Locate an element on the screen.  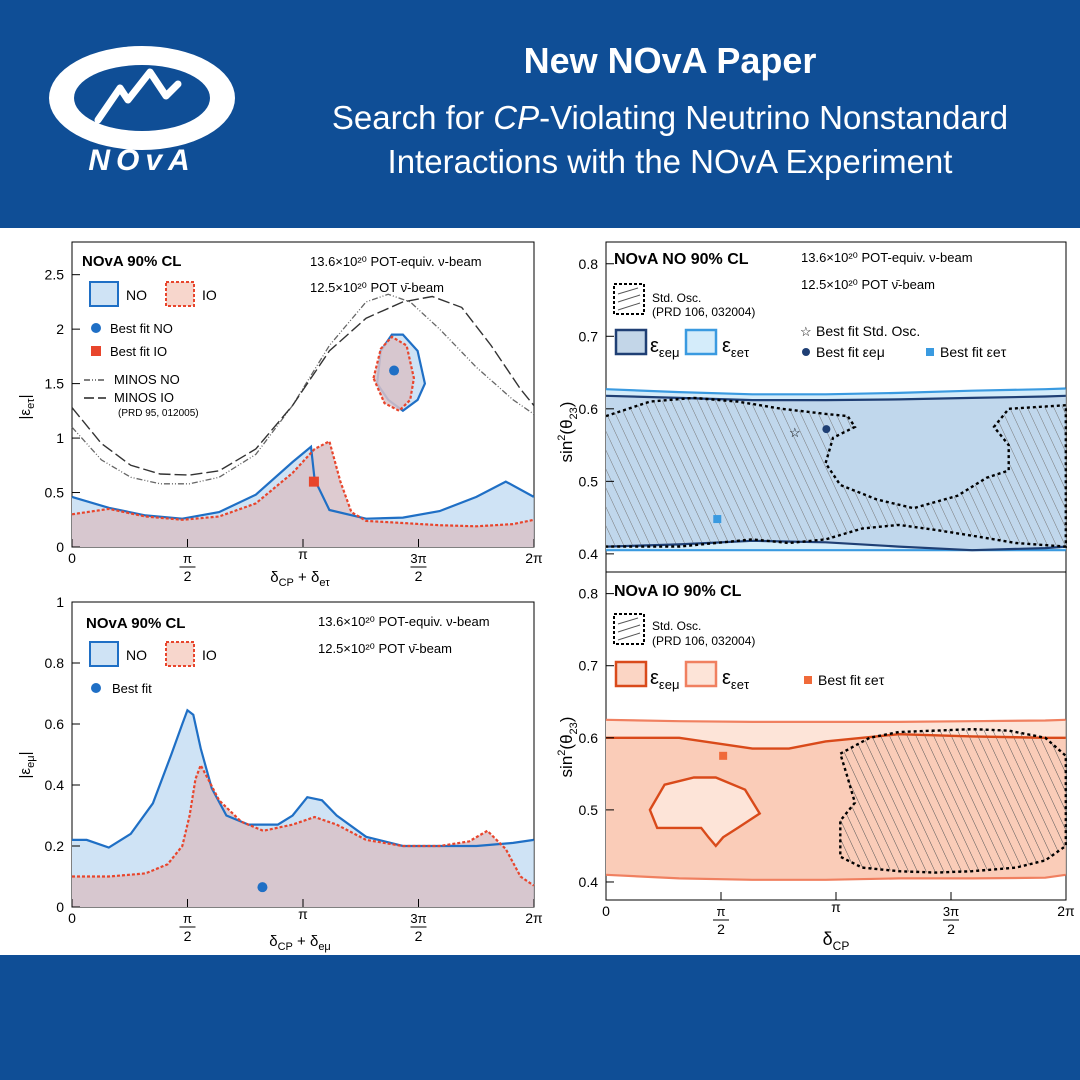
legend-best-io-marker is located at coordinates (96, 351).